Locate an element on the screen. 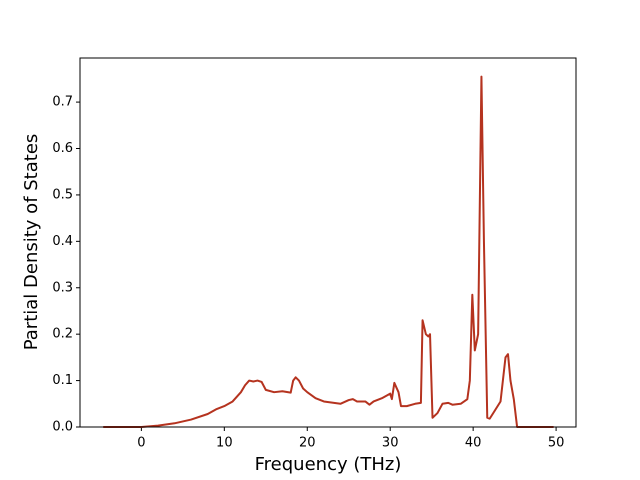  y-tick-label: 0.0 is located at coordinates (62, 427).